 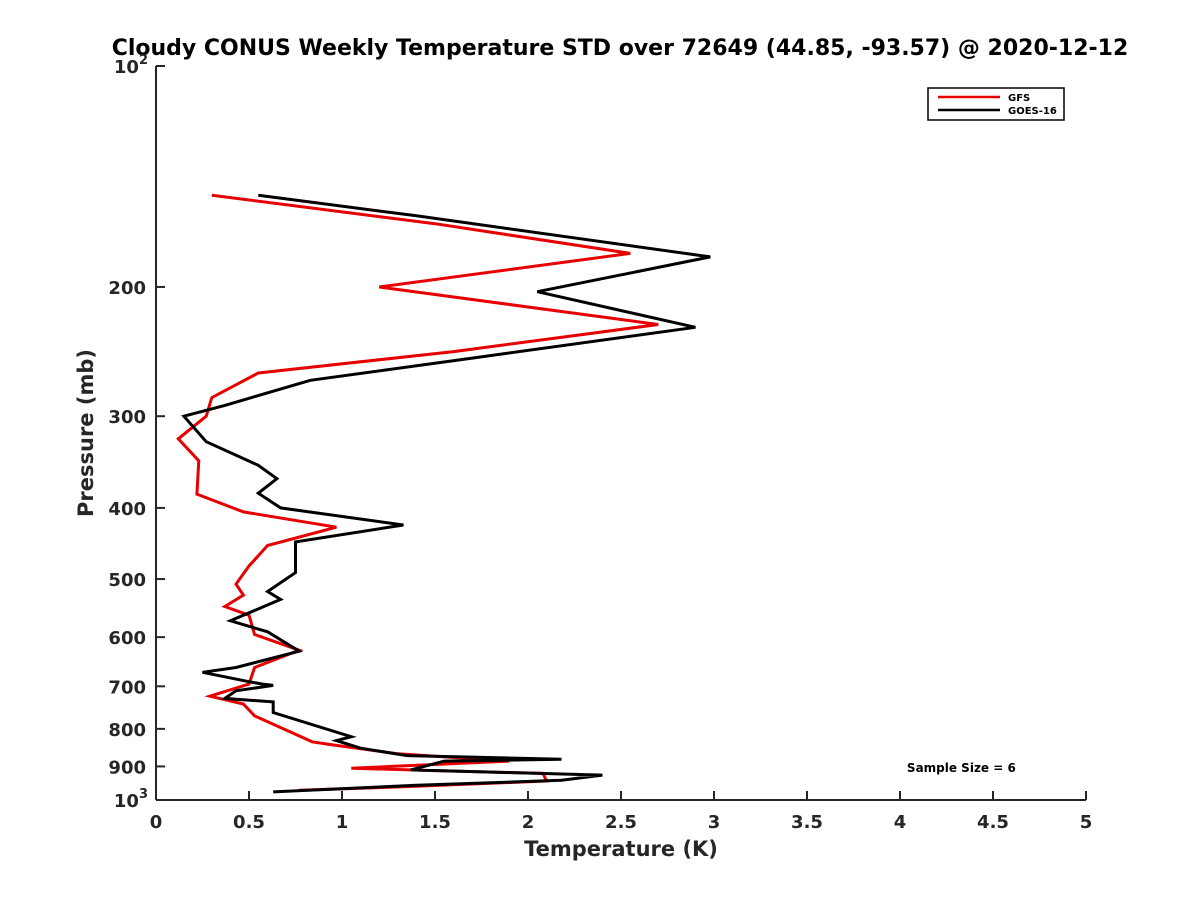 What do you see at coordinates (528, 822) in the screenshot?
I see `x-tick-label: 2` at bounding box center [528, 822].